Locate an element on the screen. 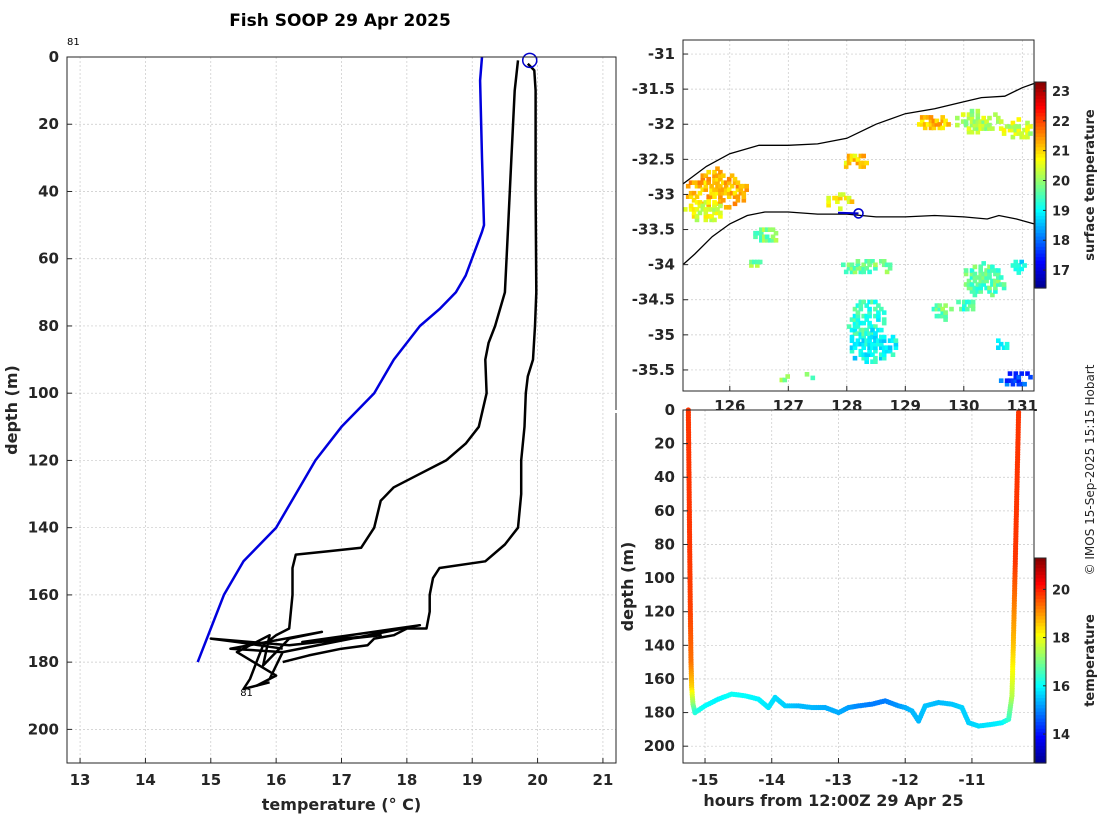  profile-x-tick-label: 14 is located at coordinates (145, 780).